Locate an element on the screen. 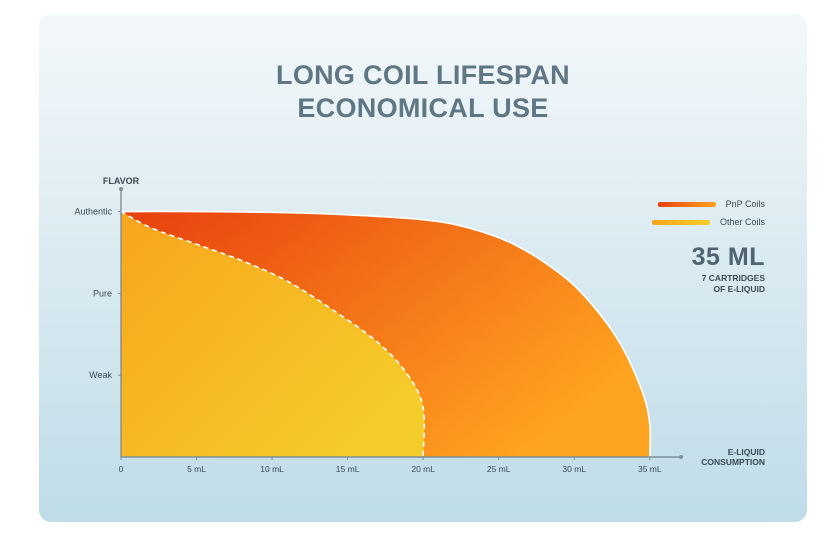 This screenshot has width=831, height=537. highlight-caption: 7 CARTRIDGES OF E-LIQUID is located at coordinates (733, 284).